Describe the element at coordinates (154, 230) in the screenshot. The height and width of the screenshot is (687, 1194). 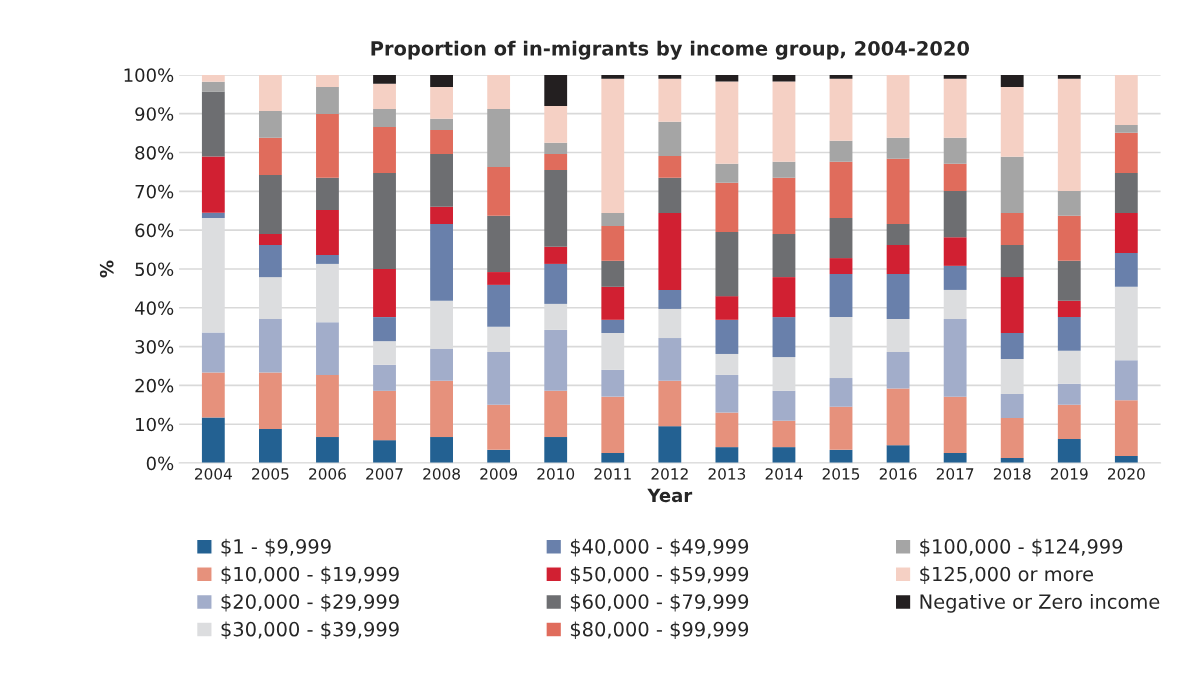
I see `y-tick-label: 60%` at that location.